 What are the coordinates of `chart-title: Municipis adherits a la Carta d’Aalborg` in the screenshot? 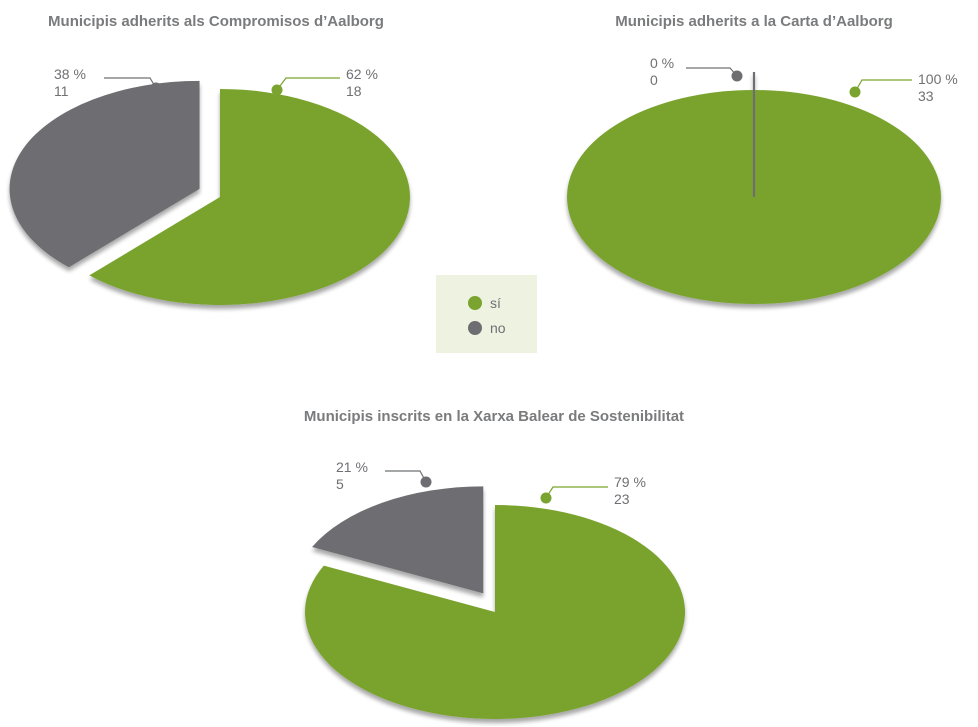 It's located at (754, 21).